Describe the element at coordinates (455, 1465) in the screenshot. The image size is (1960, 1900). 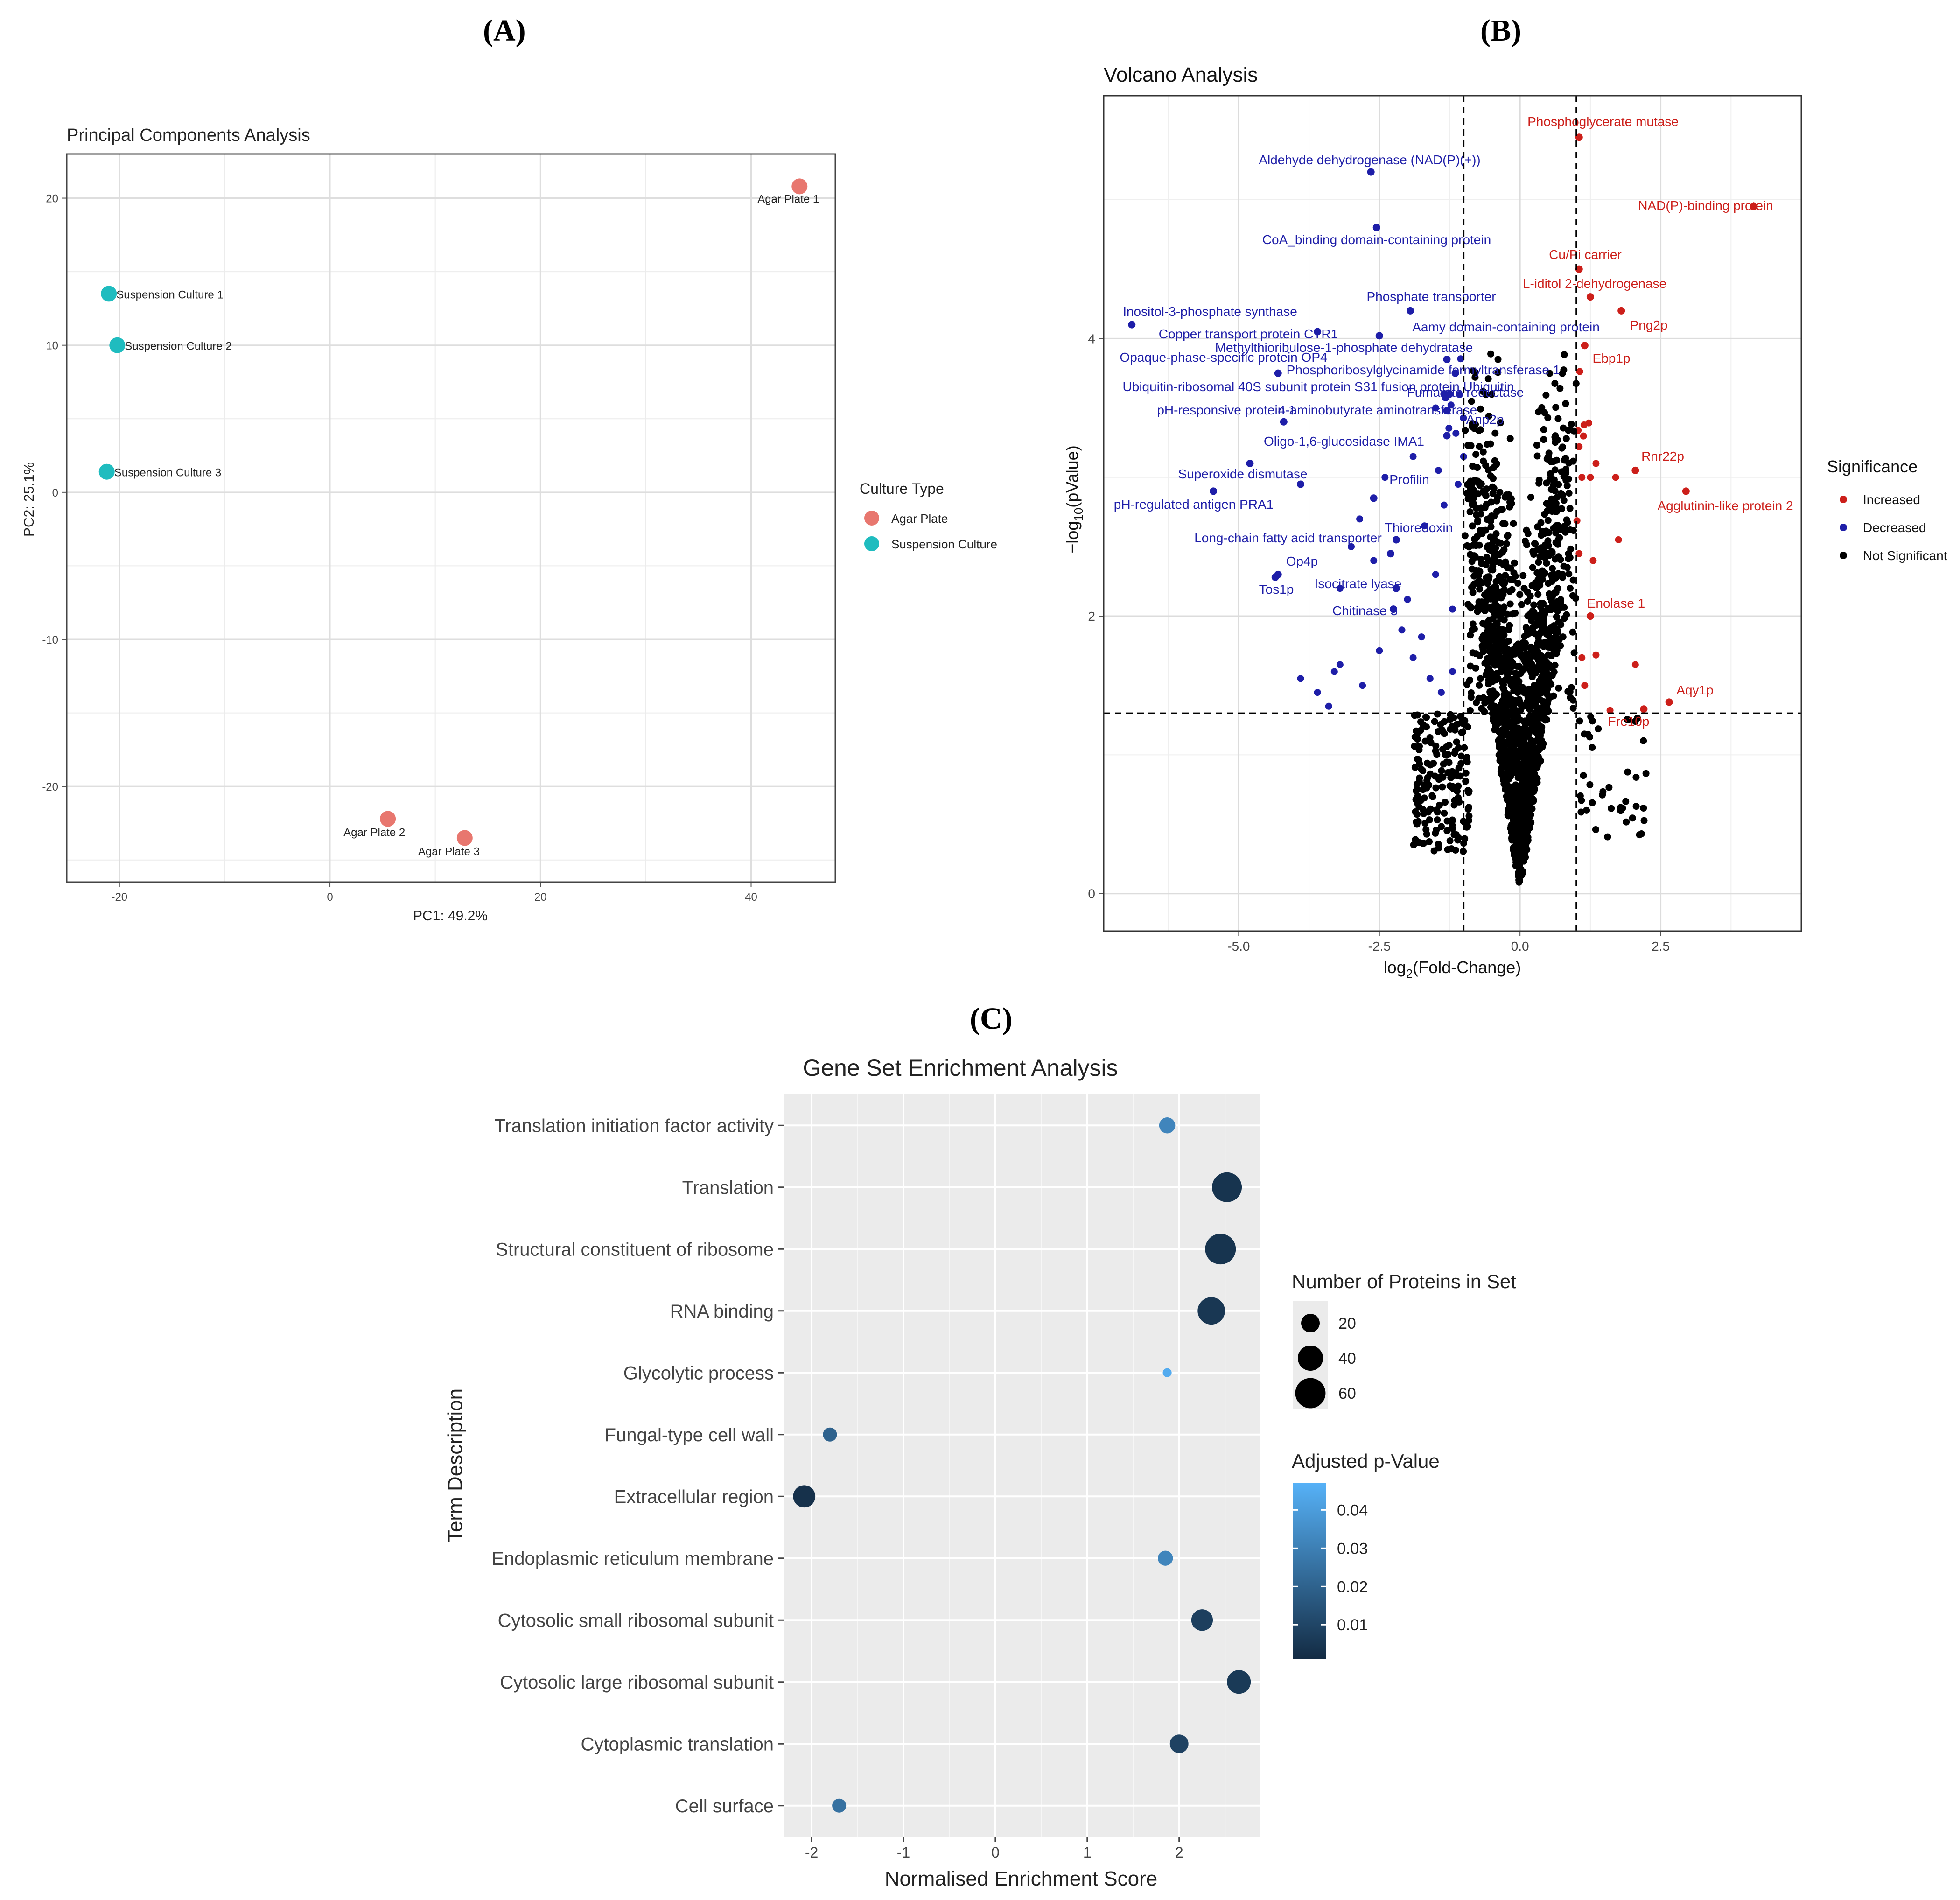
I see `gsea-ylabel: Term Description` at that location.